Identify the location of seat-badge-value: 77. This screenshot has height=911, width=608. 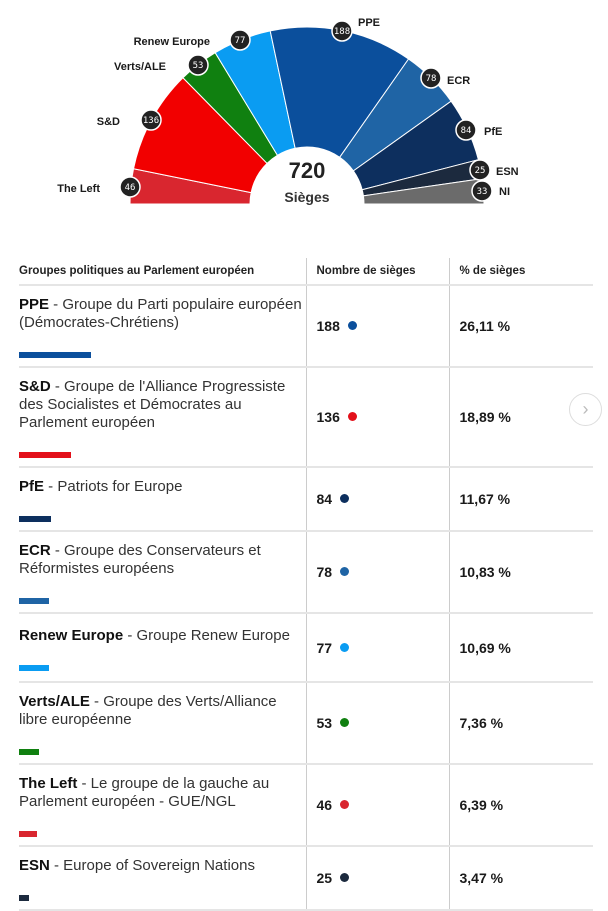
(240, 41).